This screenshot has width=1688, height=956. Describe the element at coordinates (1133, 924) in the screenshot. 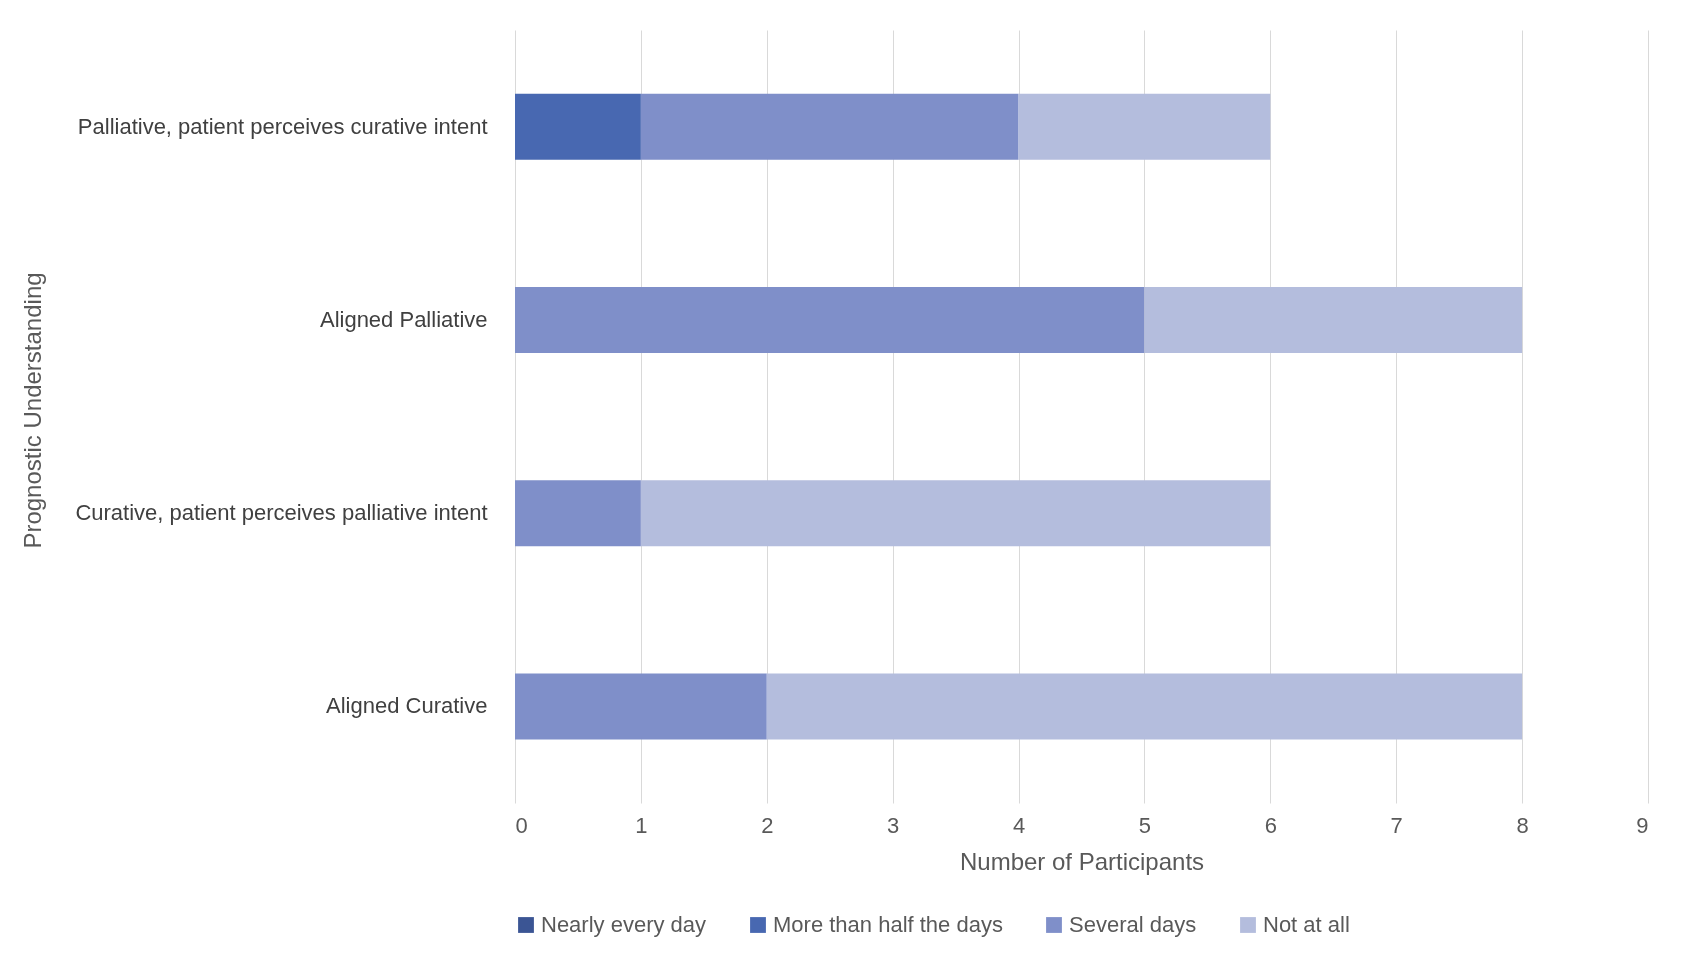

I see `legend-label: Several days` at that location.